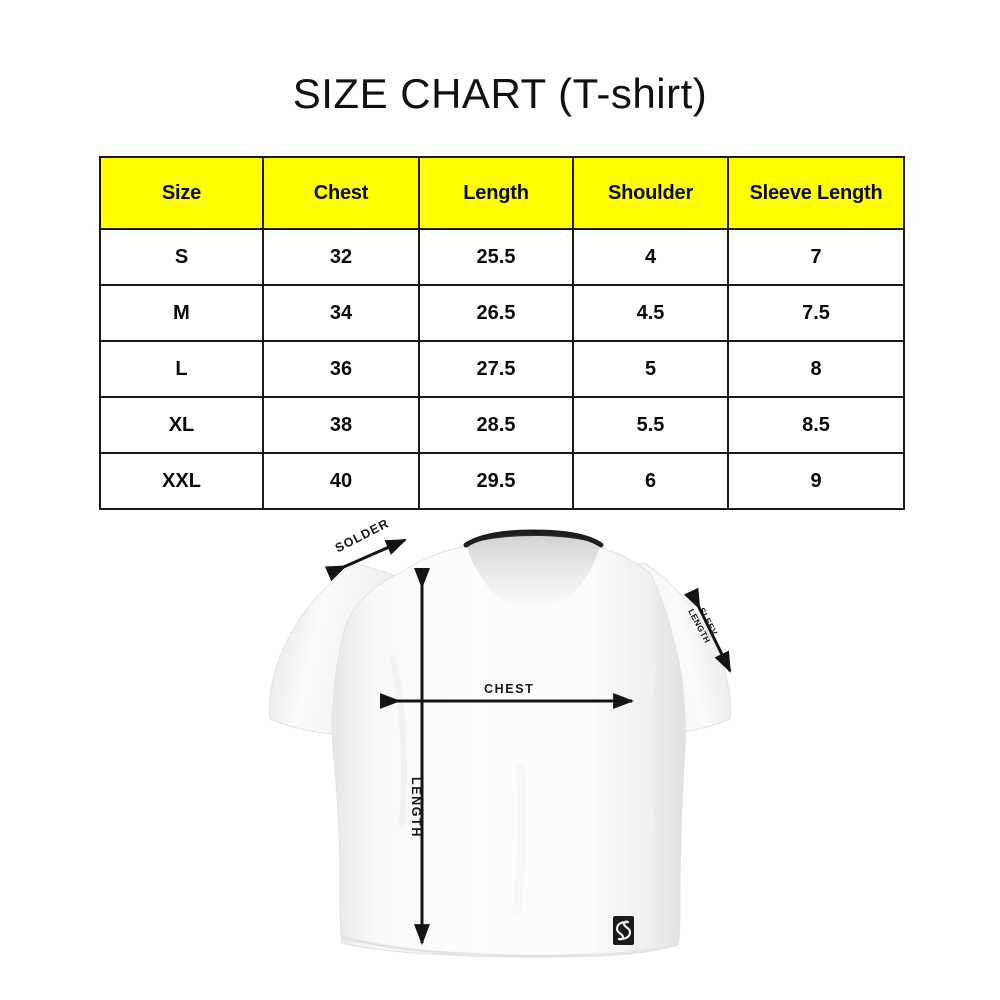  I want to click on brand-tag, so click(623, 930).